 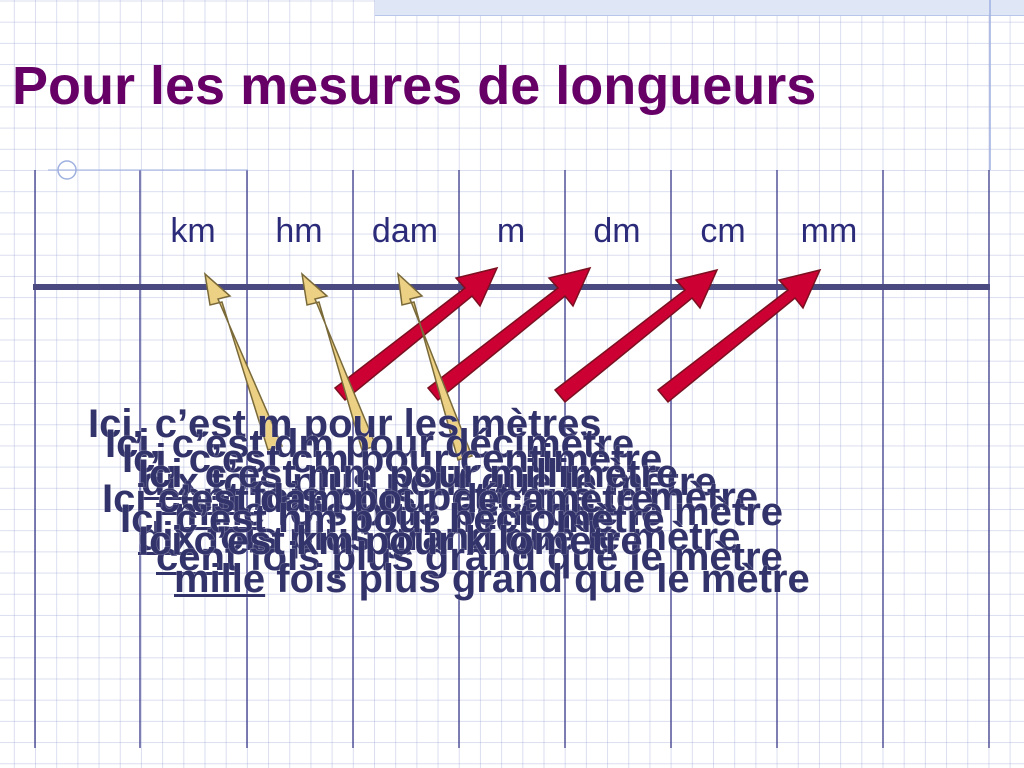 I want to click on message-line: Ici, c’est m pour les mètres, so click(x=345, y=424).